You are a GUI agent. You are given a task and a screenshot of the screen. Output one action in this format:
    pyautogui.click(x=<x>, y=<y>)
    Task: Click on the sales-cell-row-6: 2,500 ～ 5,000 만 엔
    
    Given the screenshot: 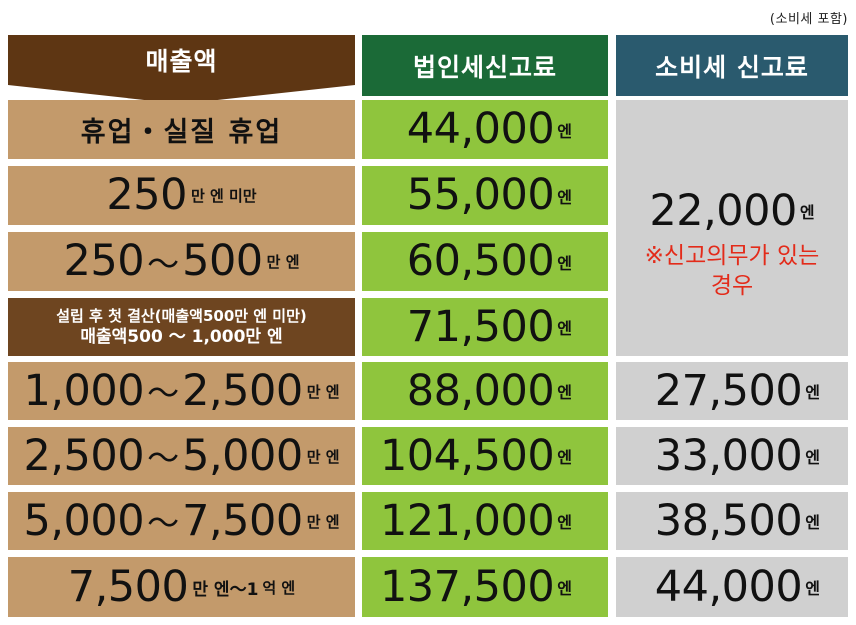 What is the action you would take?
    pyautogui.click(x=181, y=456)
    